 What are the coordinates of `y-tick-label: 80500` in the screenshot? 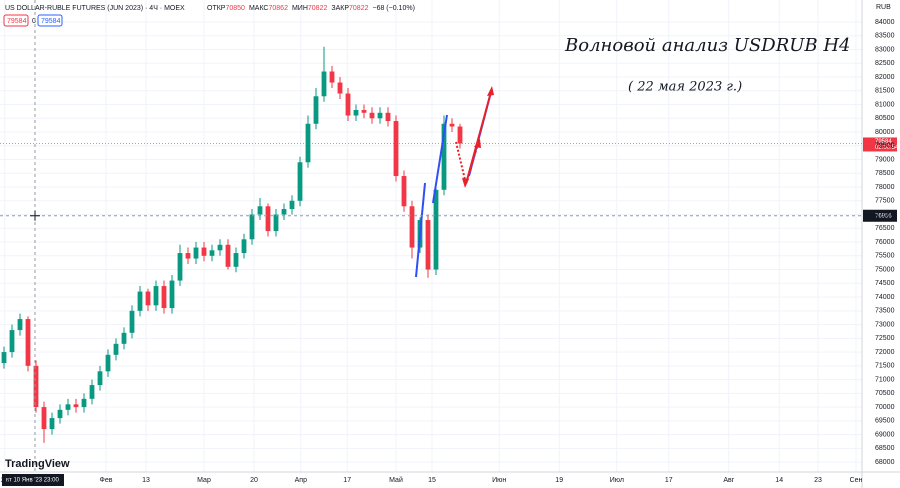 It's located at (885, 118).